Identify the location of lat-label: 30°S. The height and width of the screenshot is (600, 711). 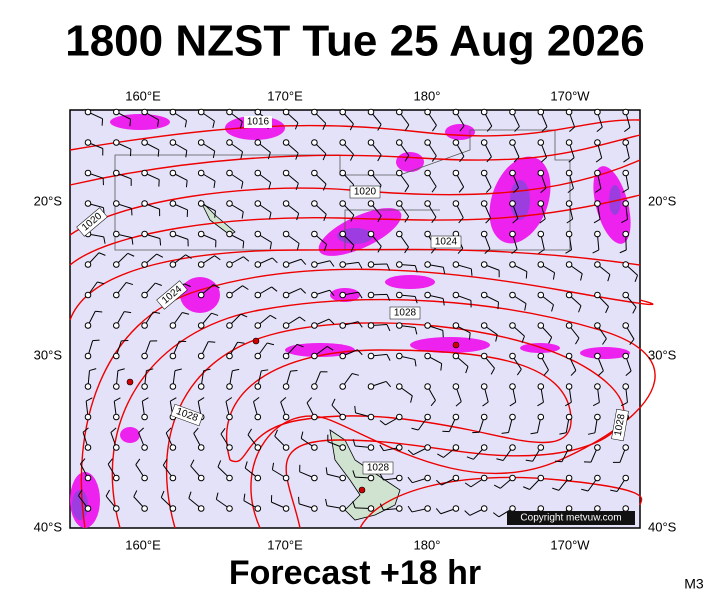
(48, 354).